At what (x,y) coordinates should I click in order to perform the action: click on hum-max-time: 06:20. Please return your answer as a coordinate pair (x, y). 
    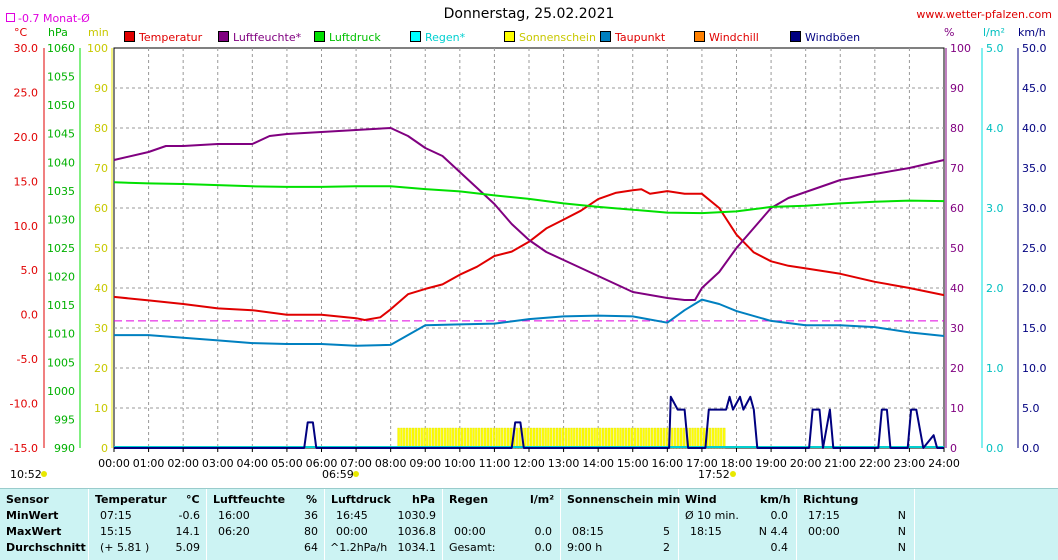
    Looking at the image, I should click on (234, 531).